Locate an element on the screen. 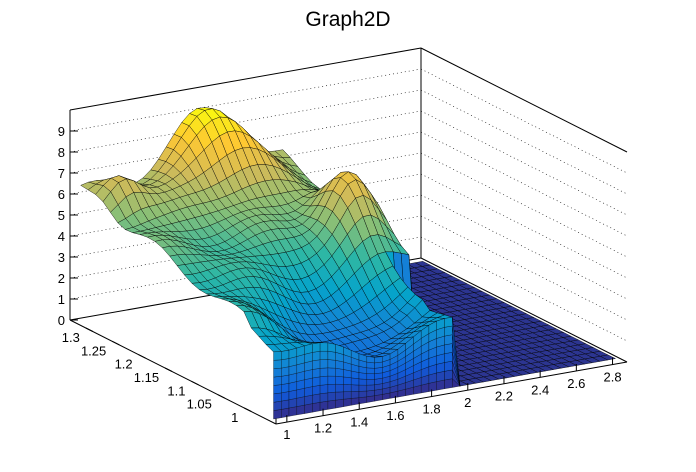 The width and height of the screenshot is (696, 472). z-tick-label: 6 is located at coordinates (61, 194).